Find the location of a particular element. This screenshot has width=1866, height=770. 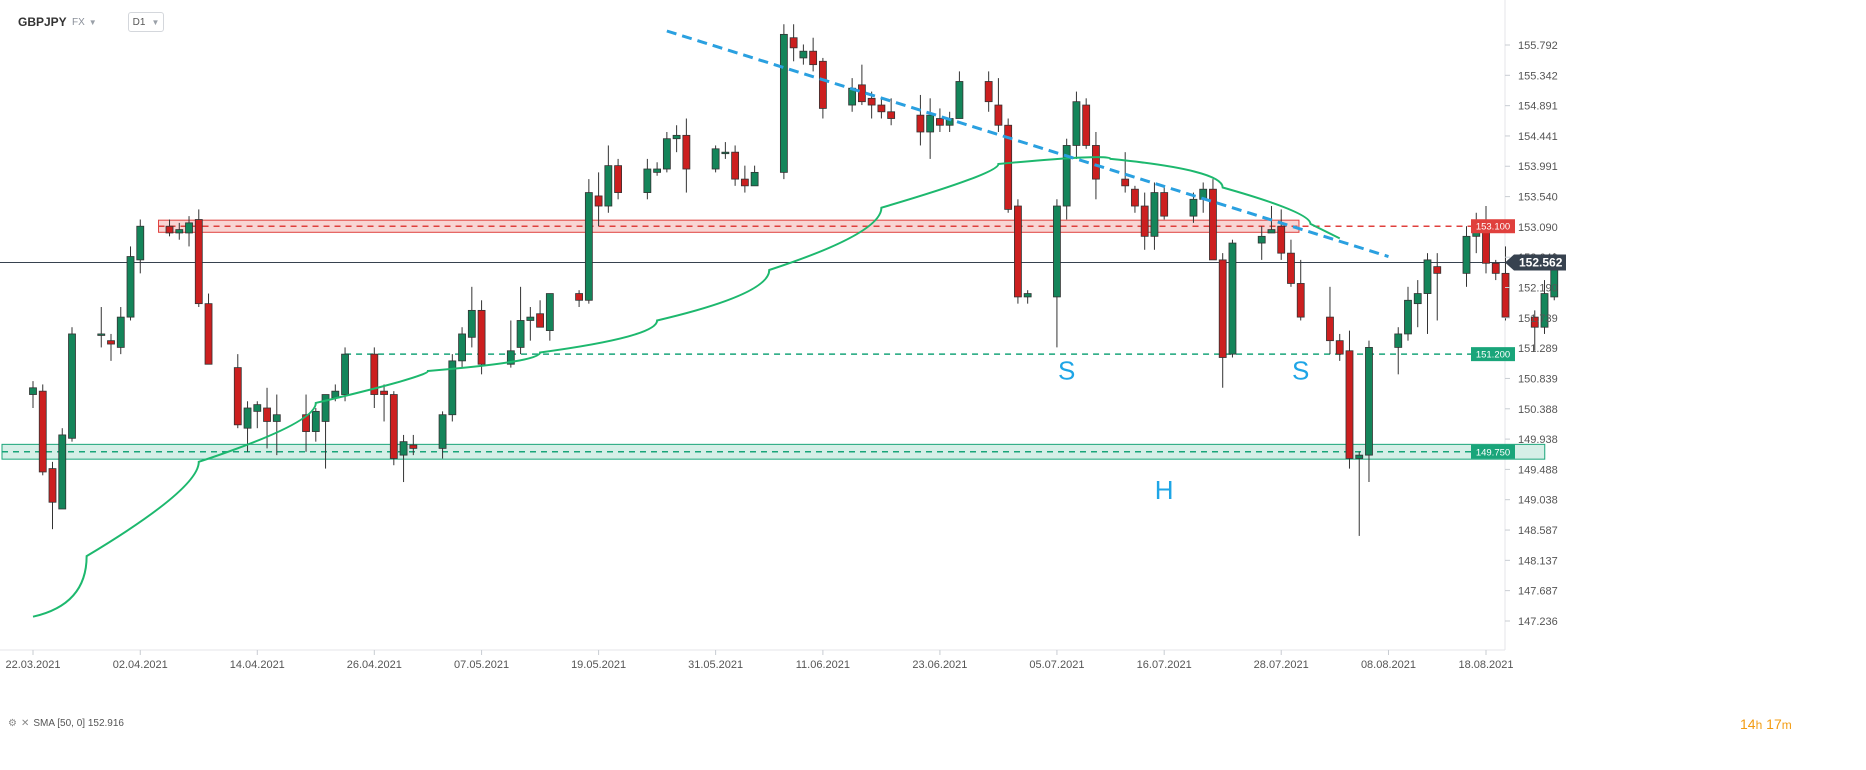

symbol-label: GBPJPY is located at coordinates (42, 22).